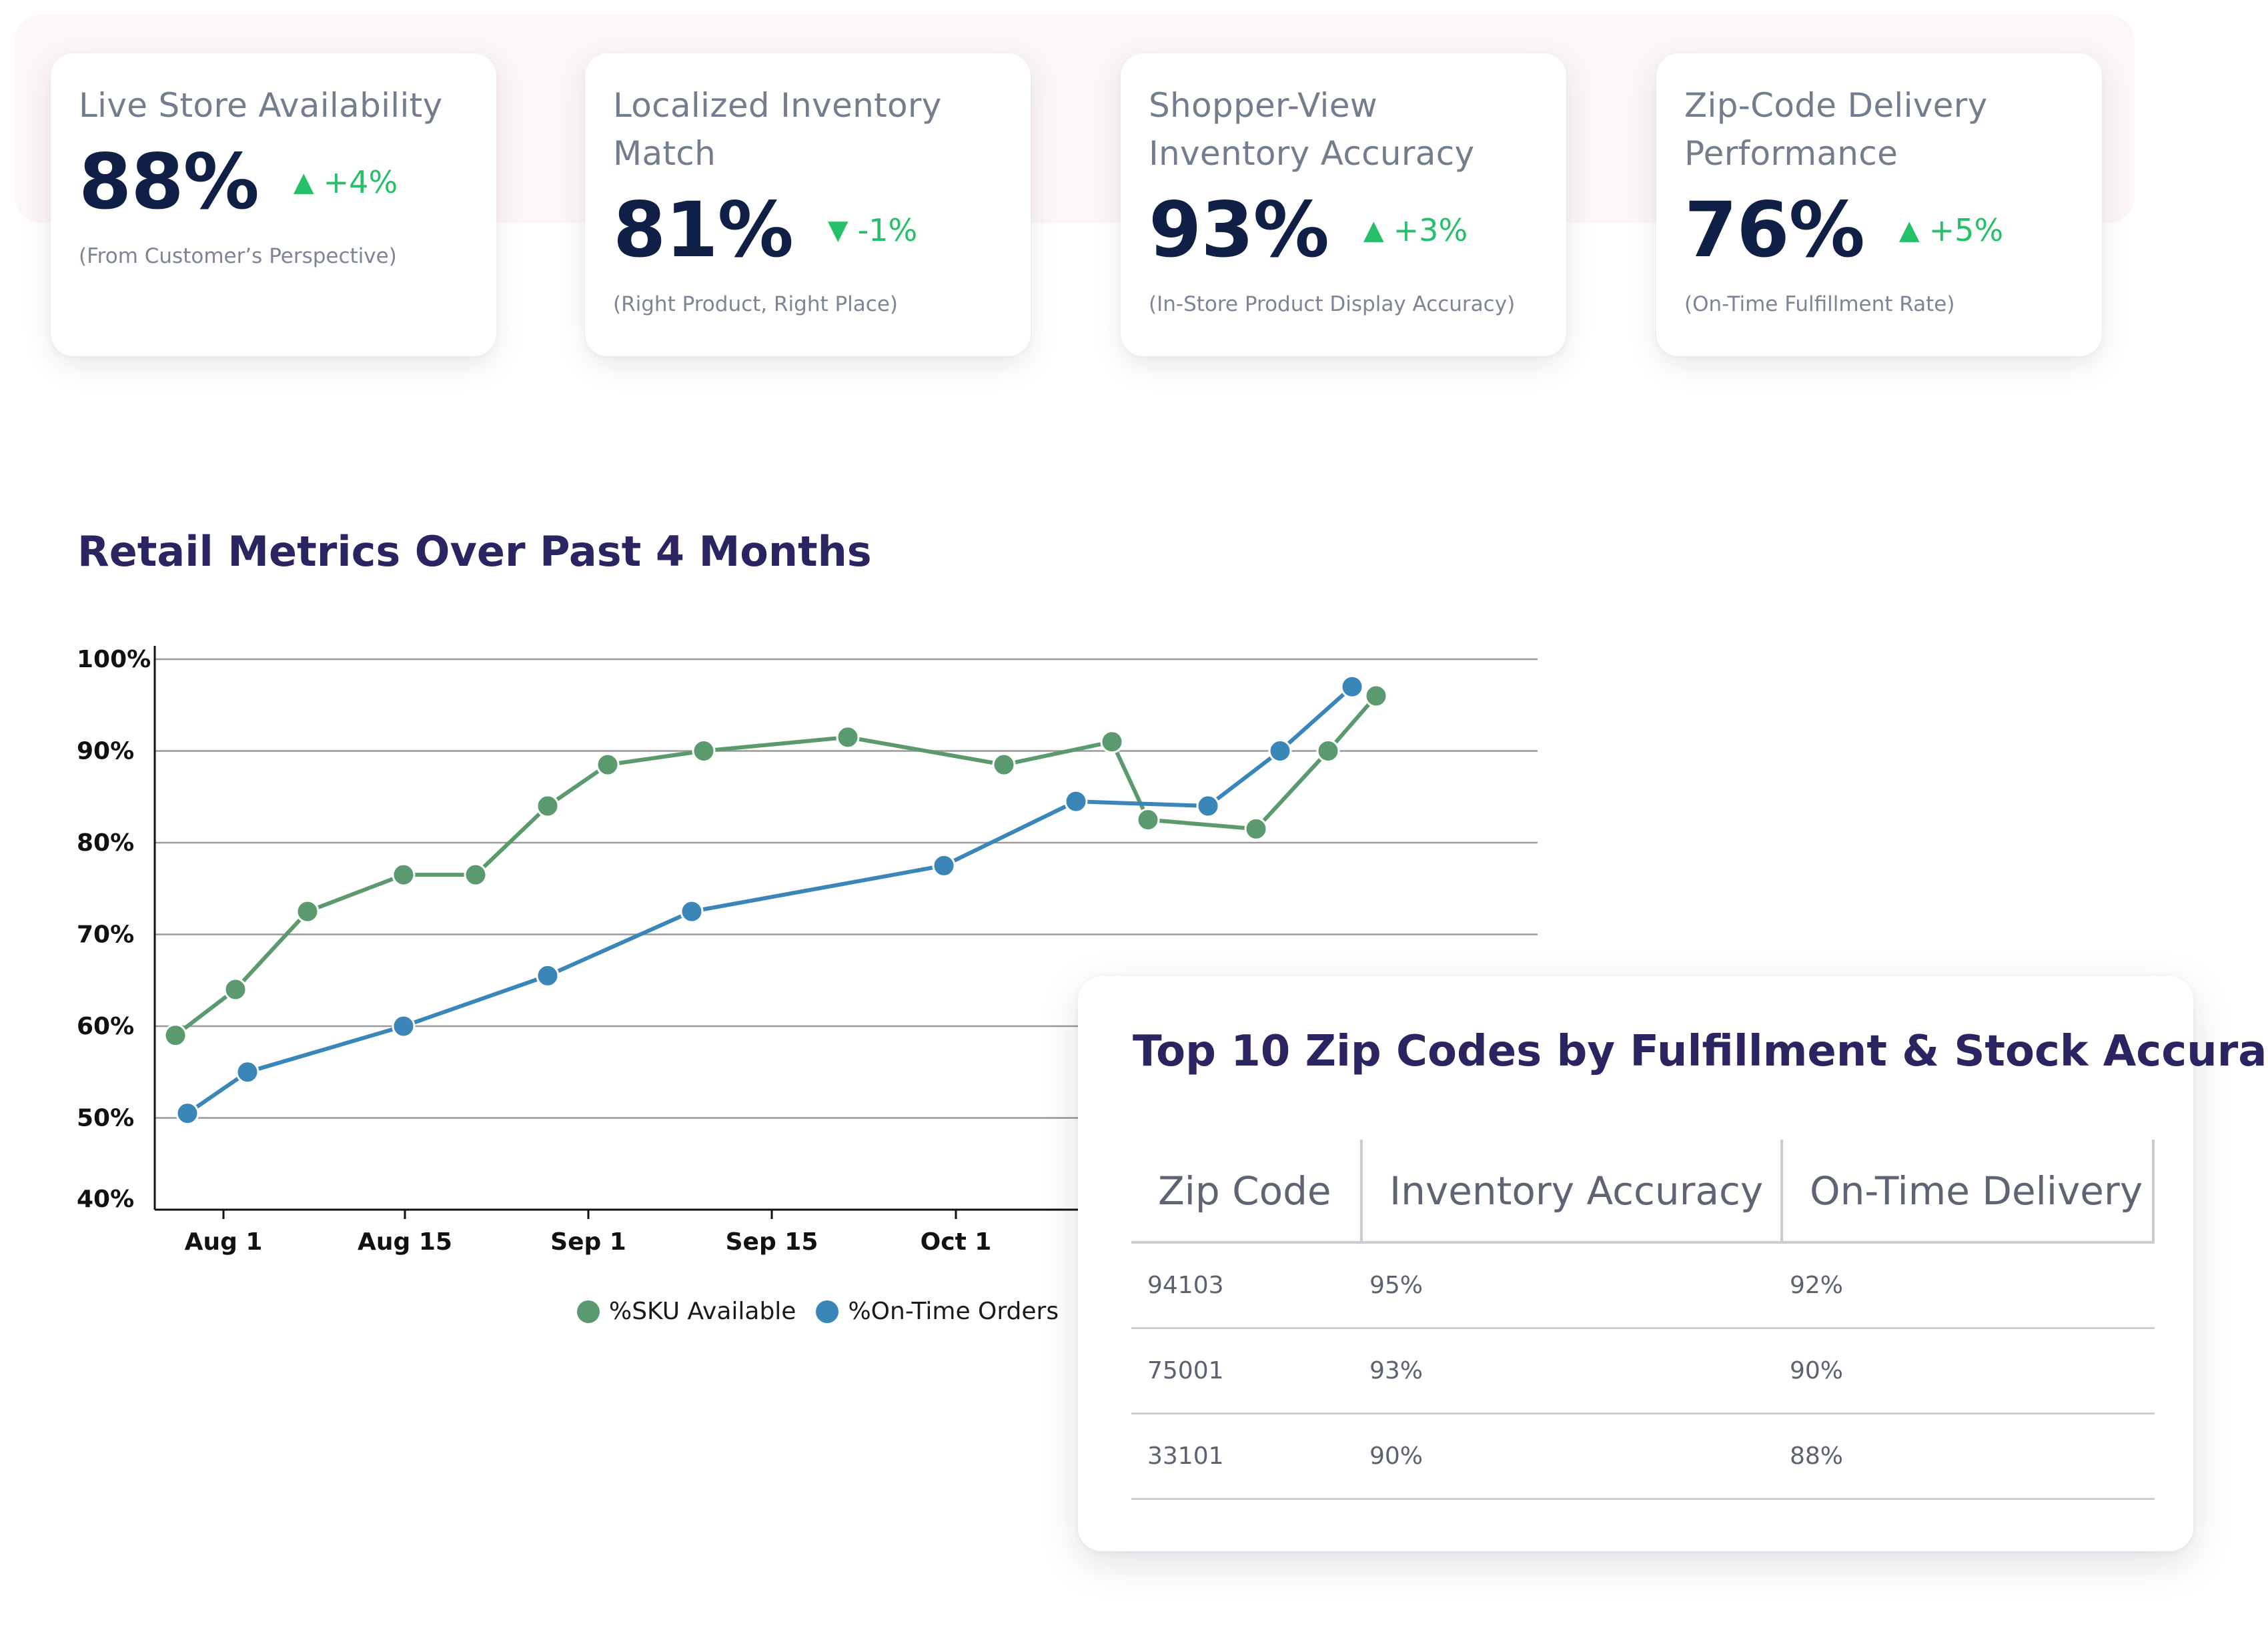 The width and height of the screenshot is (2268, 1628). What do you see at coordinates (772, 1242) in the screenshot?
I see `x-tick-label: Sep 15` at bounding box center [772, 1242].